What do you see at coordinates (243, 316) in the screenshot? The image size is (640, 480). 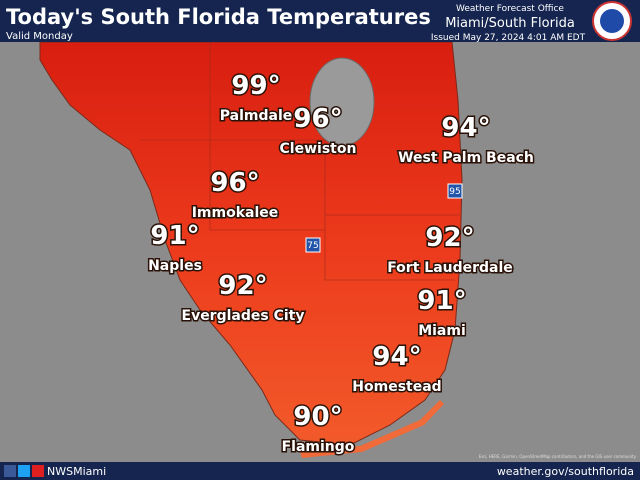 I see `city-name: Everglades City` at bounding box center [243, 316].